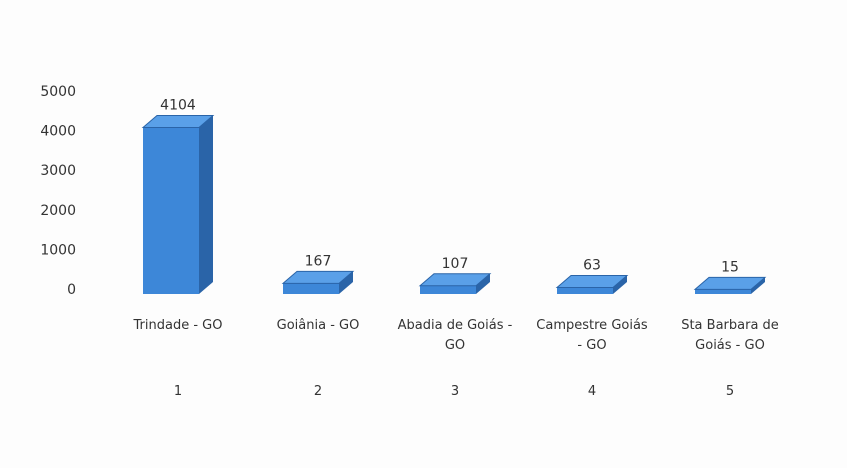  What do you see at coordinates (318, 391) in the screenshot?
I see `rank-label: 2` at bounding box center [318, 391].